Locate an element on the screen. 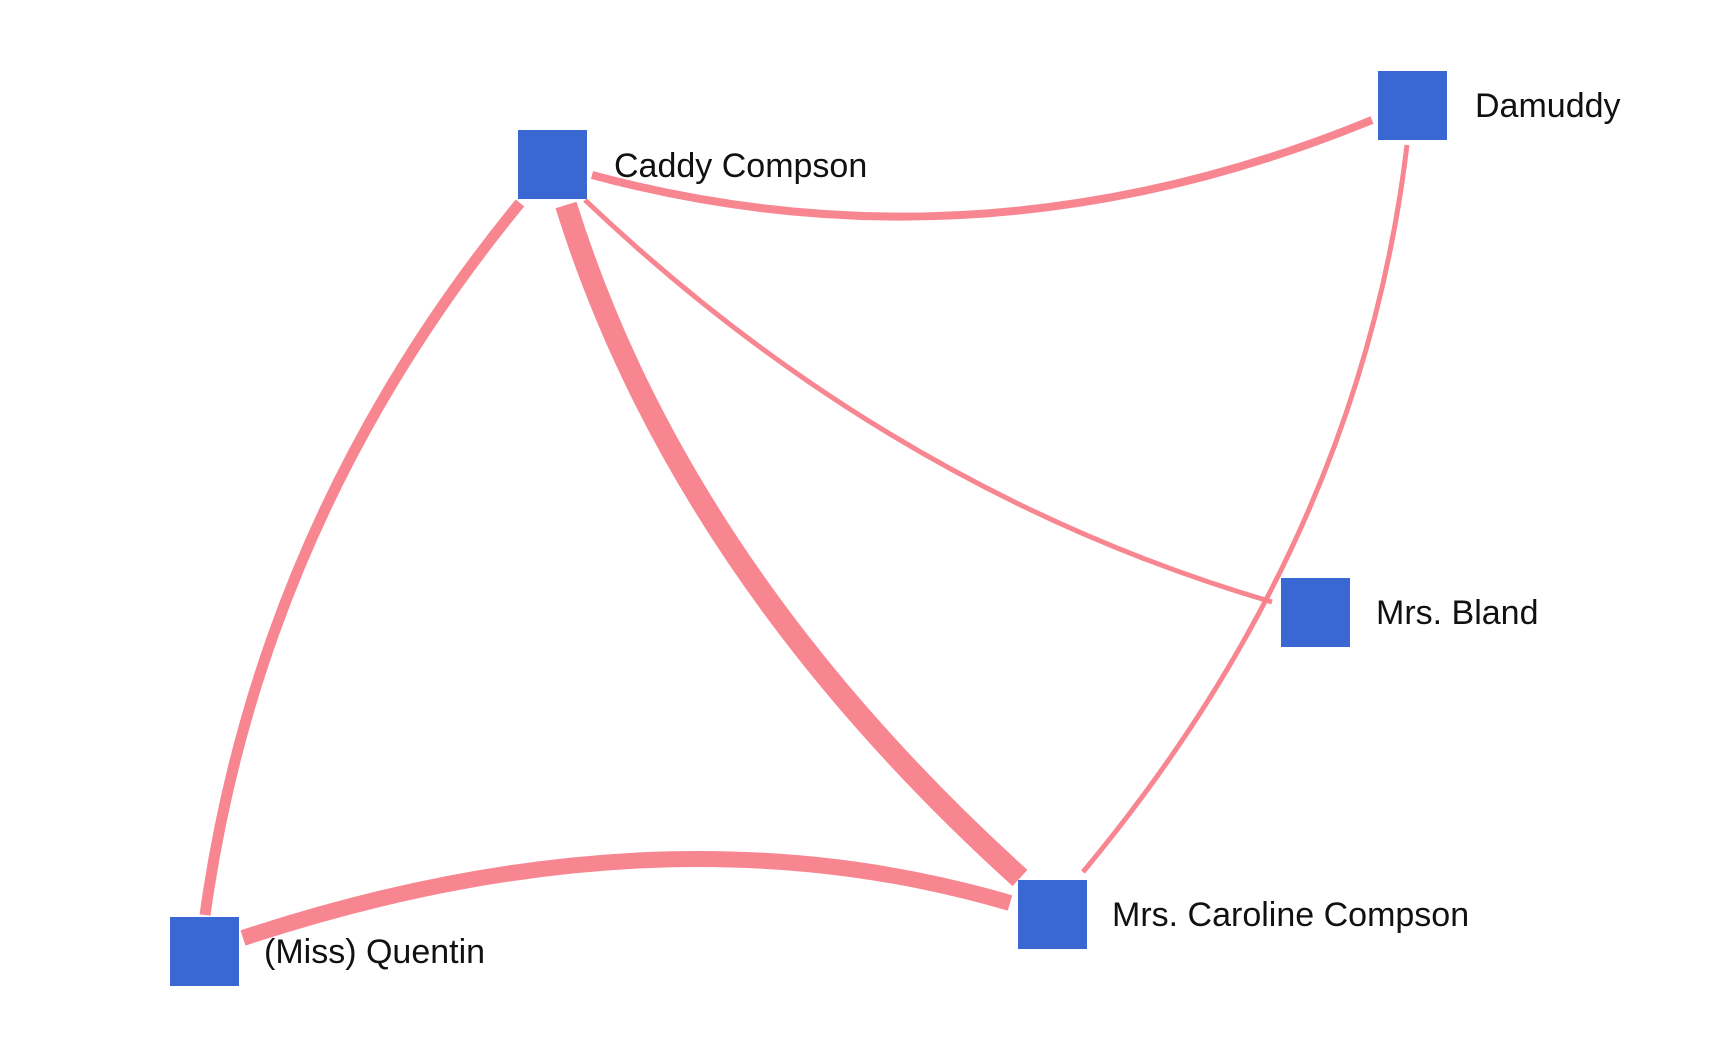  edge-quentin-caroline is located at coordinates (626, 898).